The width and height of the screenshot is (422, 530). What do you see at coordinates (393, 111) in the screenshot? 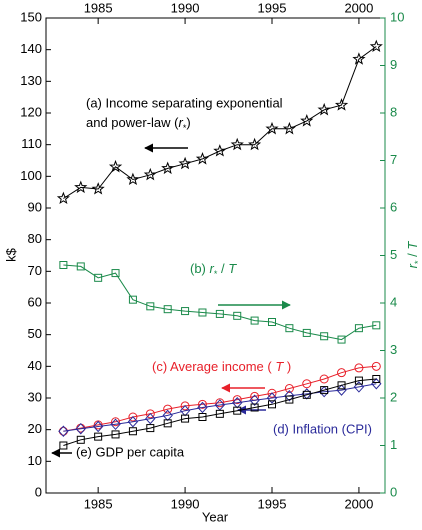
I see `y2-tick-label: 8` at bounding box center [393, 111].